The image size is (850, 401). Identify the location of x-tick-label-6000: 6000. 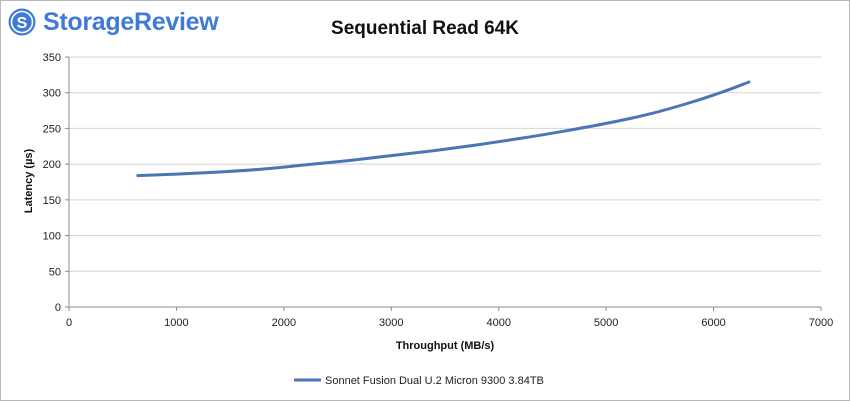
(713, 323).